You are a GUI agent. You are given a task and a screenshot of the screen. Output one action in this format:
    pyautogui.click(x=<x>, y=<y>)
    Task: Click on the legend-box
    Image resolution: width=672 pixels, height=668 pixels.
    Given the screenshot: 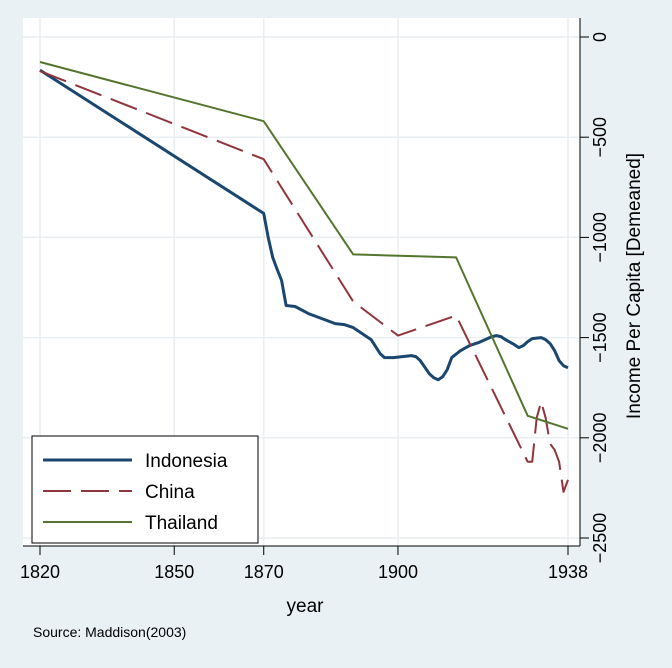 What is the action you would take?
    pyautogui.click(x=145, y=489)
    